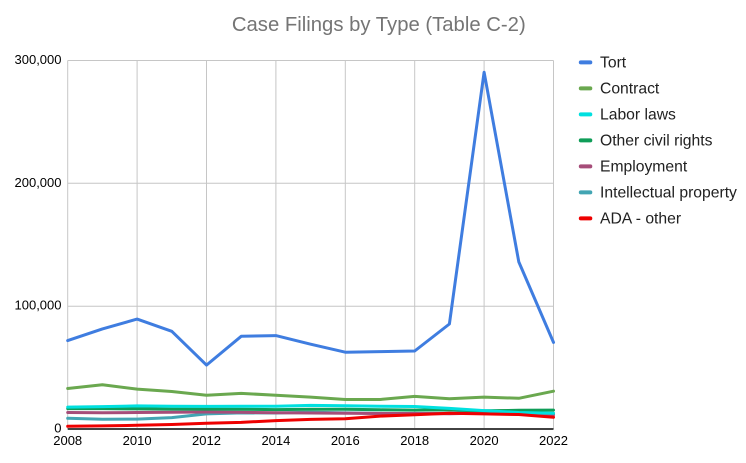 This screenshot has width=746, height=463. I want to click on svg-text: 2014, so click(275, 440).